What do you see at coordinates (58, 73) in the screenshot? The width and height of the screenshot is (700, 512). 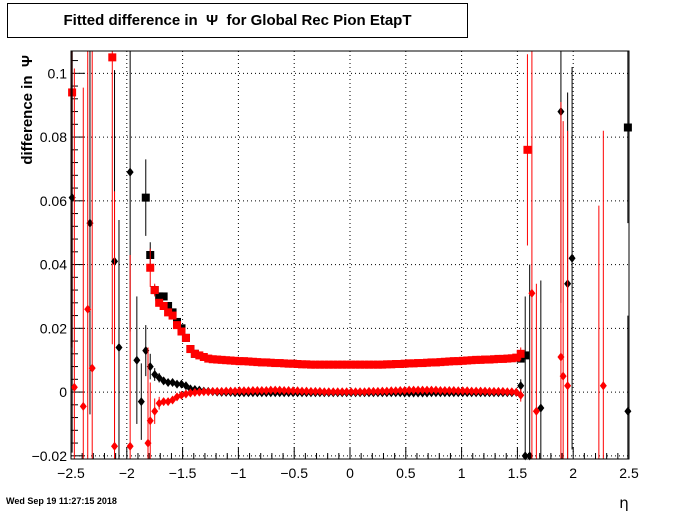 I see `y-tick-label: 0.1` at bounding box center [58, 73].